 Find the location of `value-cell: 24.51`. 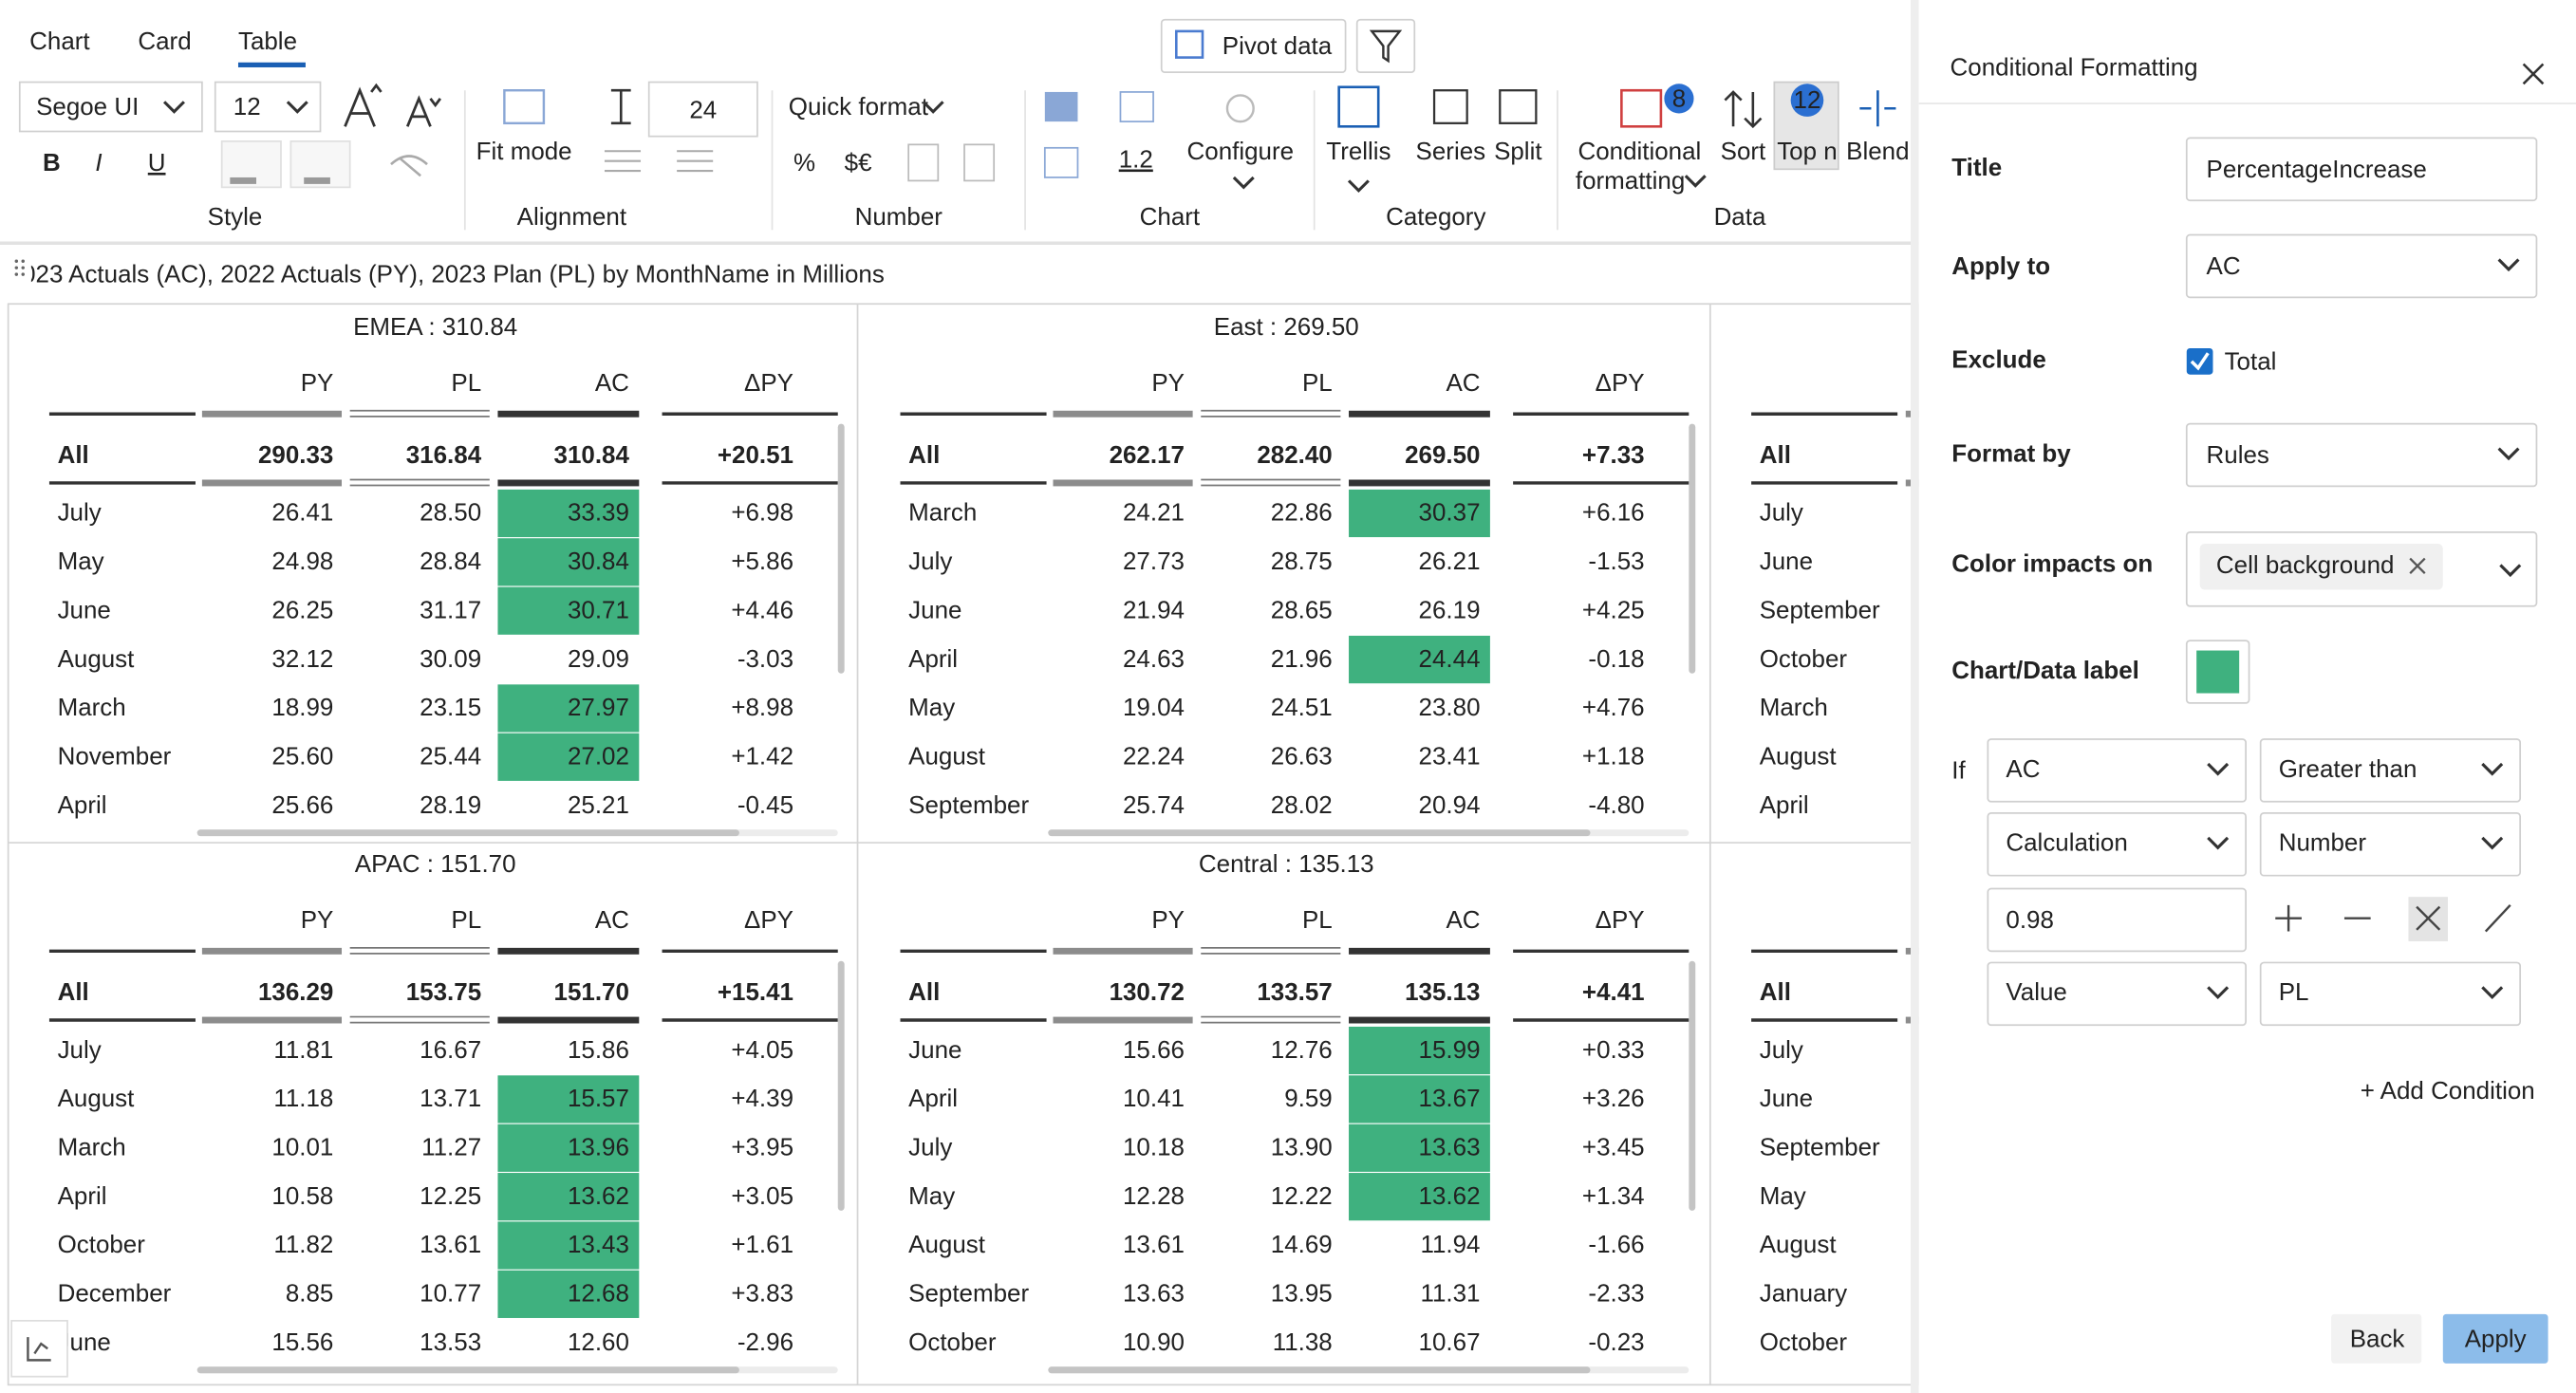

value-cell: 24.51 is located at coordinates (1302, 707).